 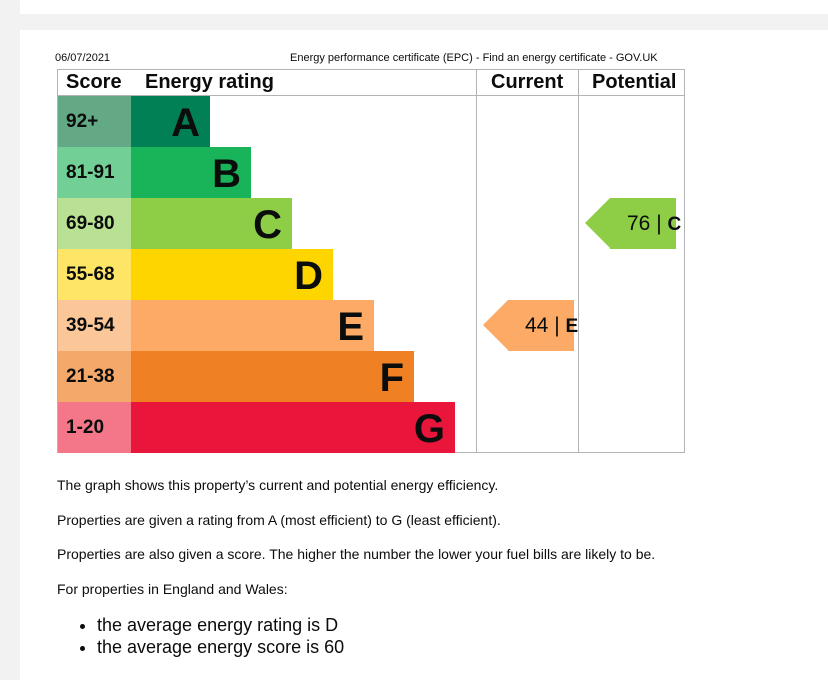 What do you see at coordinates (220, 625) in the screenshot?
I see `list-item: the average energy rating is D` at bounding box center [220, 625].